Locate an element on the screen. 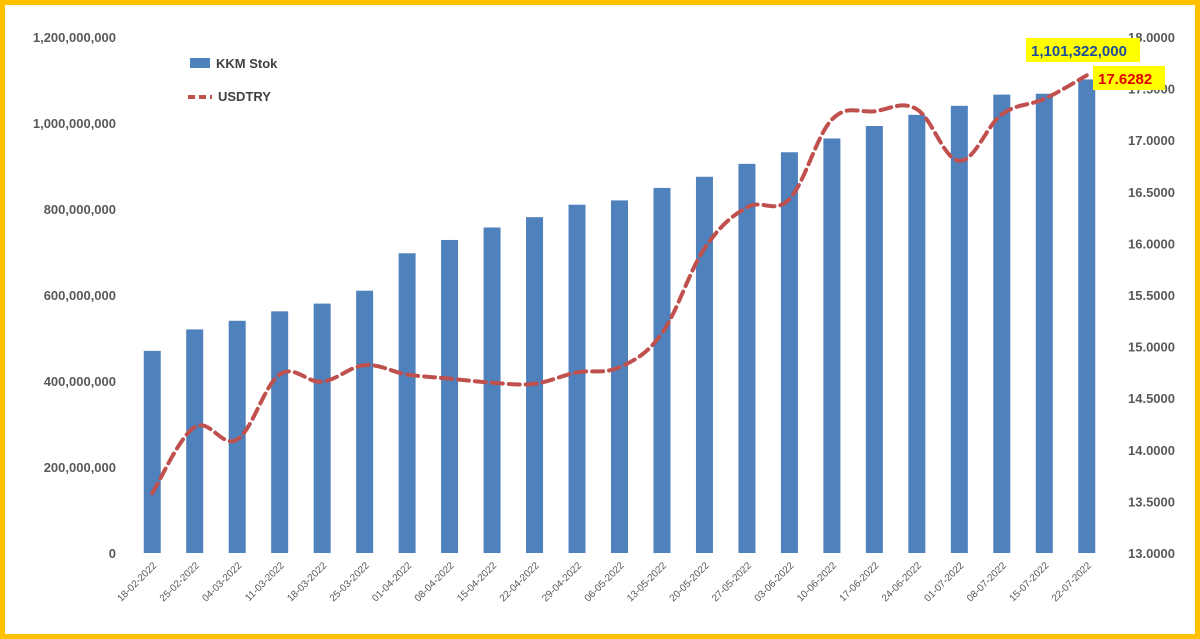 The width and height of the screenshot is (1200, 639). x-axis-tick-label: 29-04-2022 is located at coordinates (562, 582).